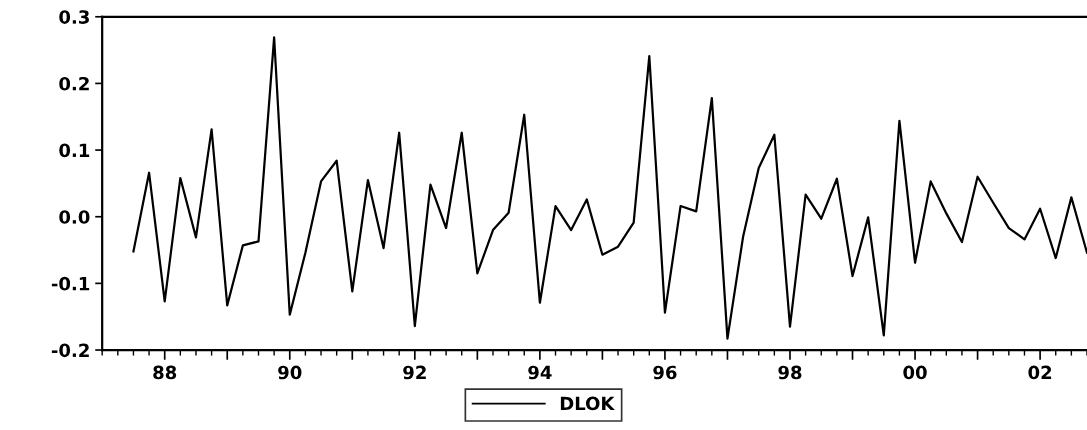  I want to click on legend-label: DLOK, so click(587, 403).